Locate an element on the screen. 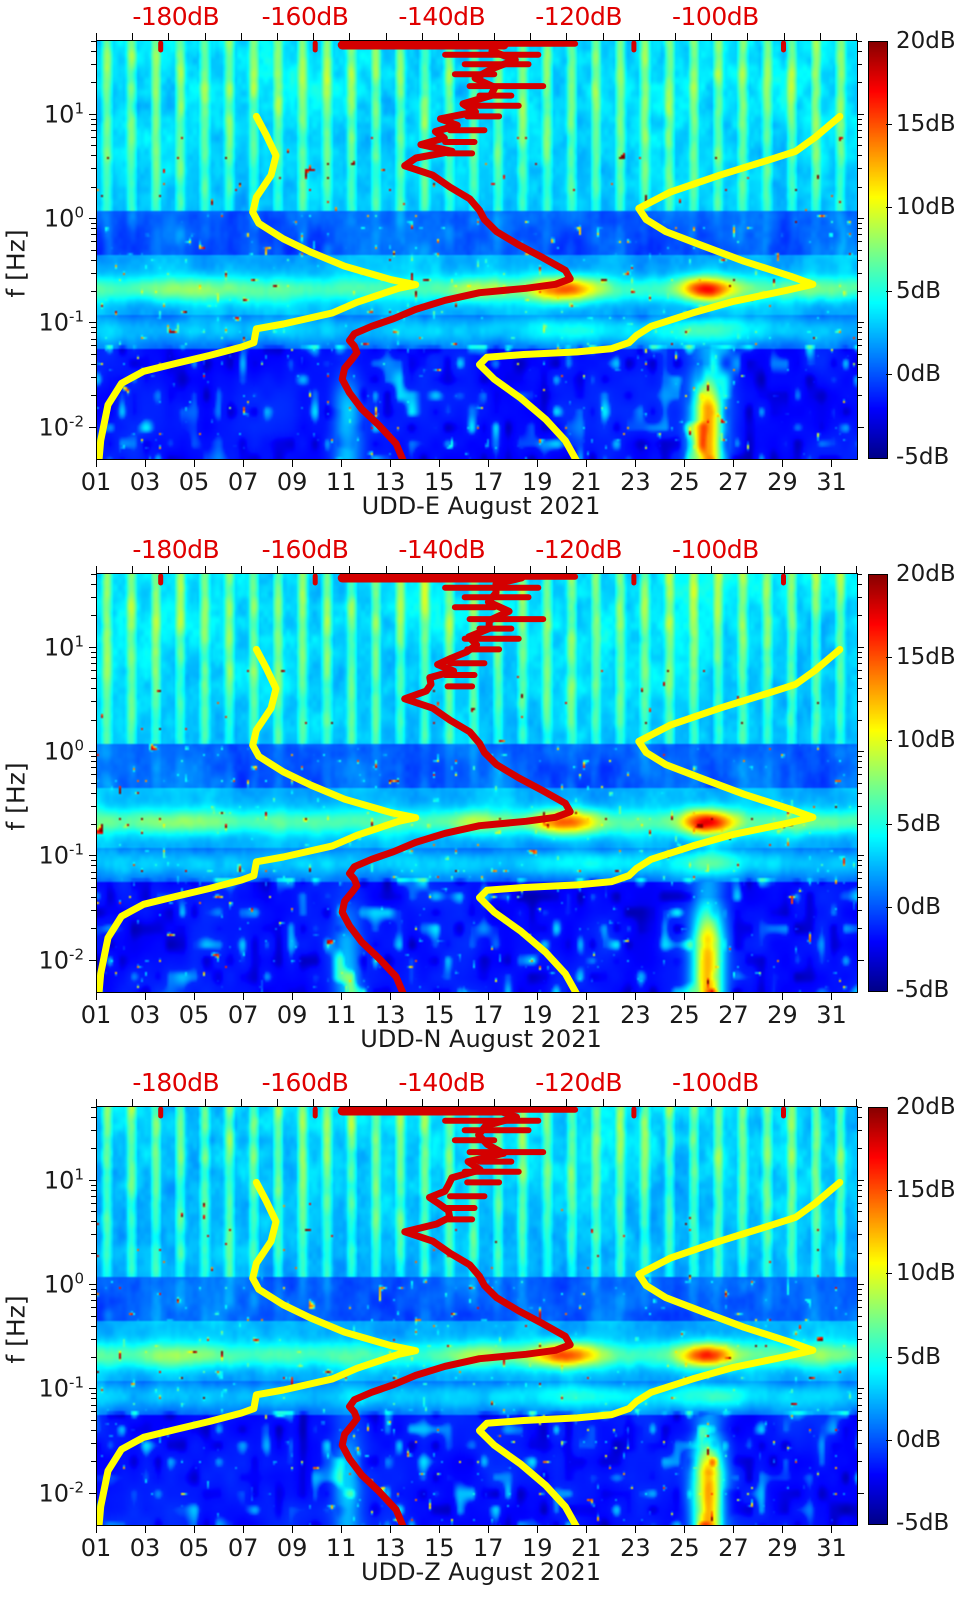  top-axis-db-label: -100dB is located at coordinates (715, 1082).